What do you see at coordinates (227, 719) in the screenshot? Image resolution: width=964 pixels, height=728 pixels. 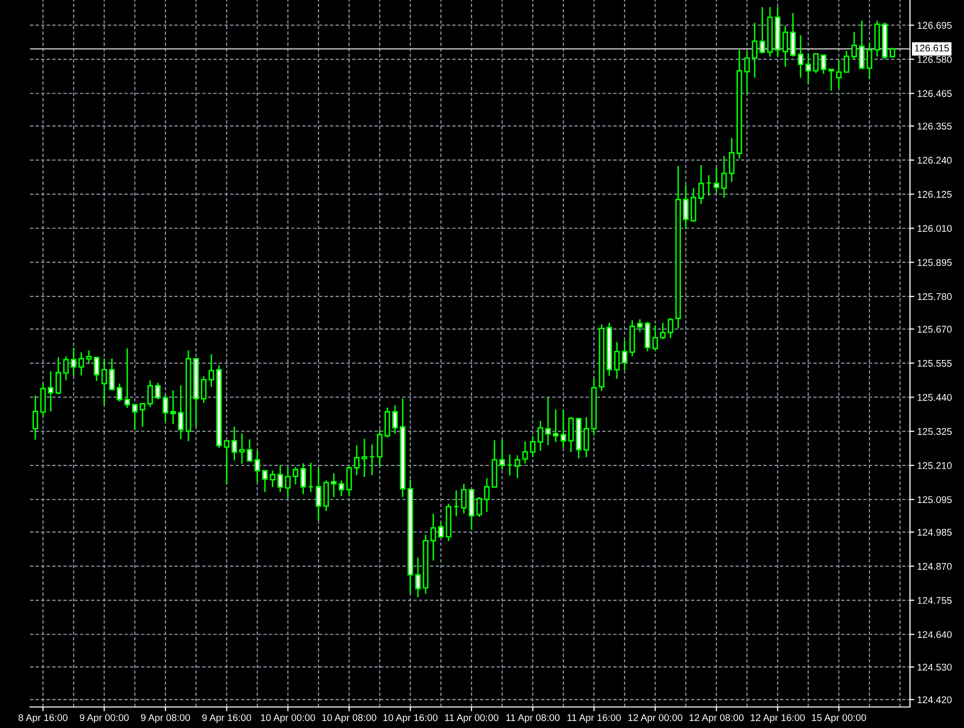 I see `x-tick-label: 9 Apr 16:00` at bounding box center [227, 719].